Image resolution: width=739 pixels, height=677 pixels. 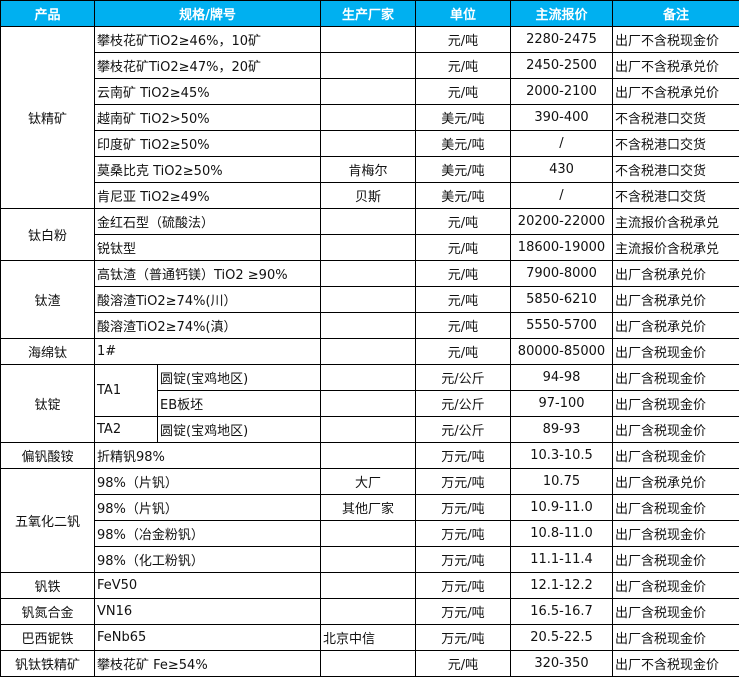 I want to click on table-row: 海绵钛 1# 元/吨 80000-85000 出厂含税现金价, so click(x=369, y=351).